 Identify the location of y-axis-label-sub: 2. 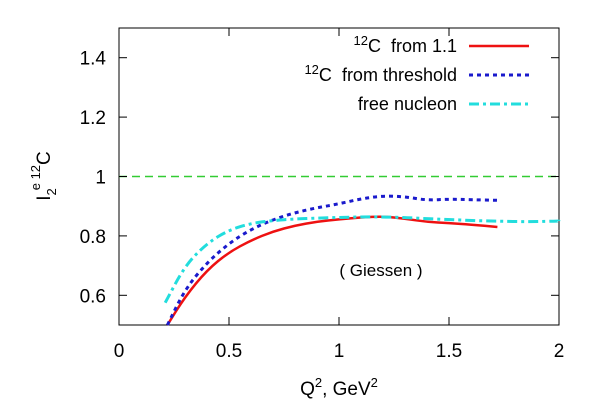
(51, 191).